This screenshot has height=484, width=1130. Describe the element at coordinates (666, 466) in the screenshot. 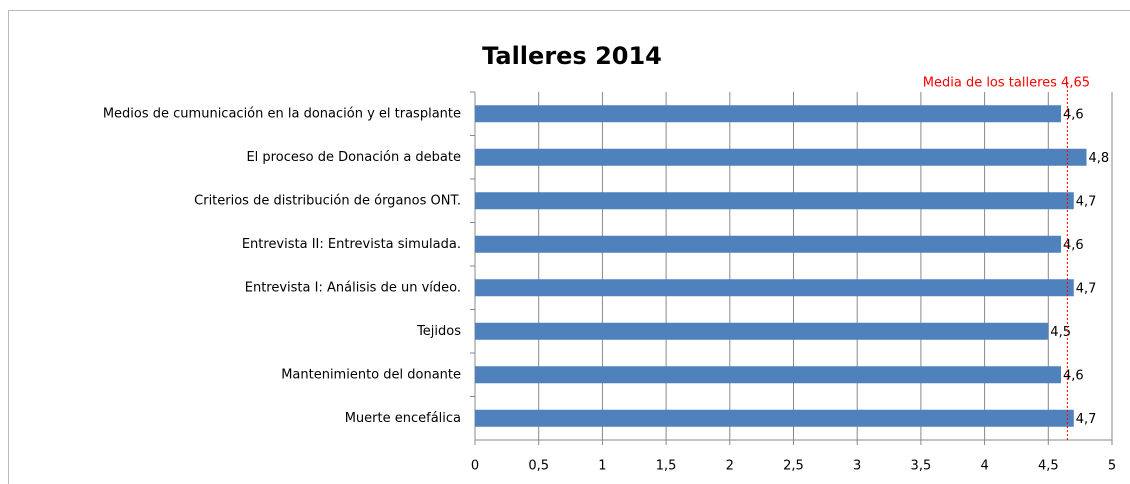

I see `x-tick-label: 1,5` at that location.